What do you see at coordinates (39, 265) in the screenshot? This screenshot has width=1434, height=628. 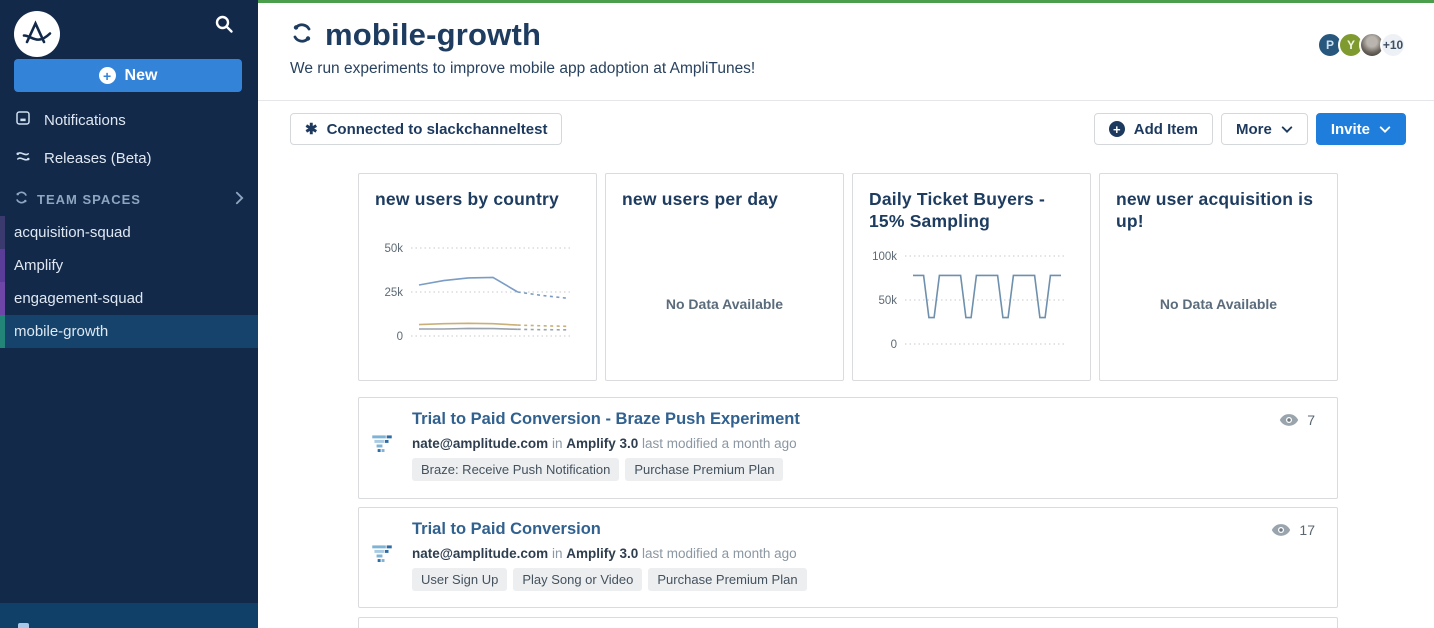 I see `team-space-label: Amplify` at bounding box center [39, 265].